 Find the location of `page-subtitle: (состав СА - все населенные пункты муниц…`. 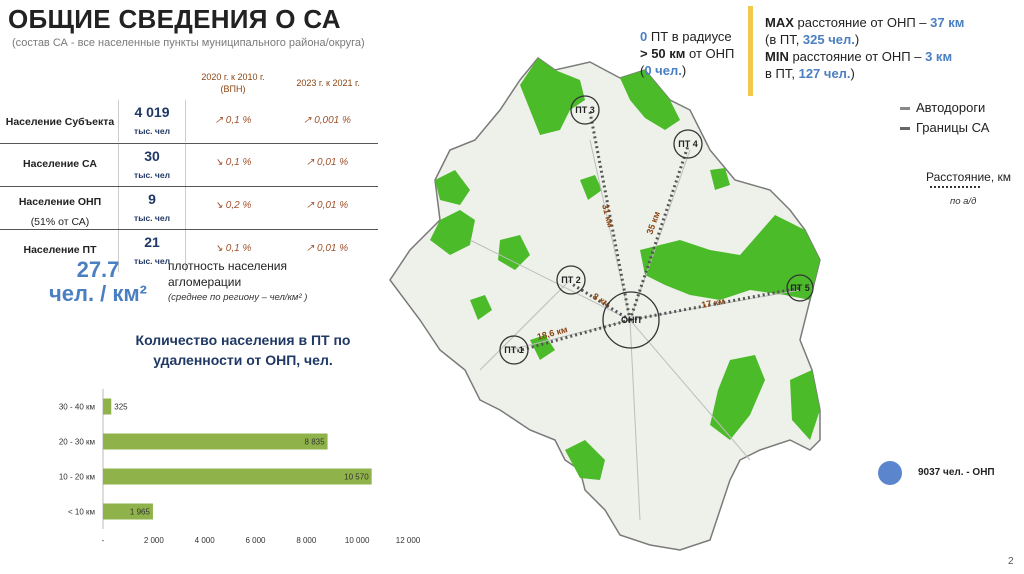

page-subtitle: (состав СА - все населенные пункты муниц… is located at coordinates (188, 43).